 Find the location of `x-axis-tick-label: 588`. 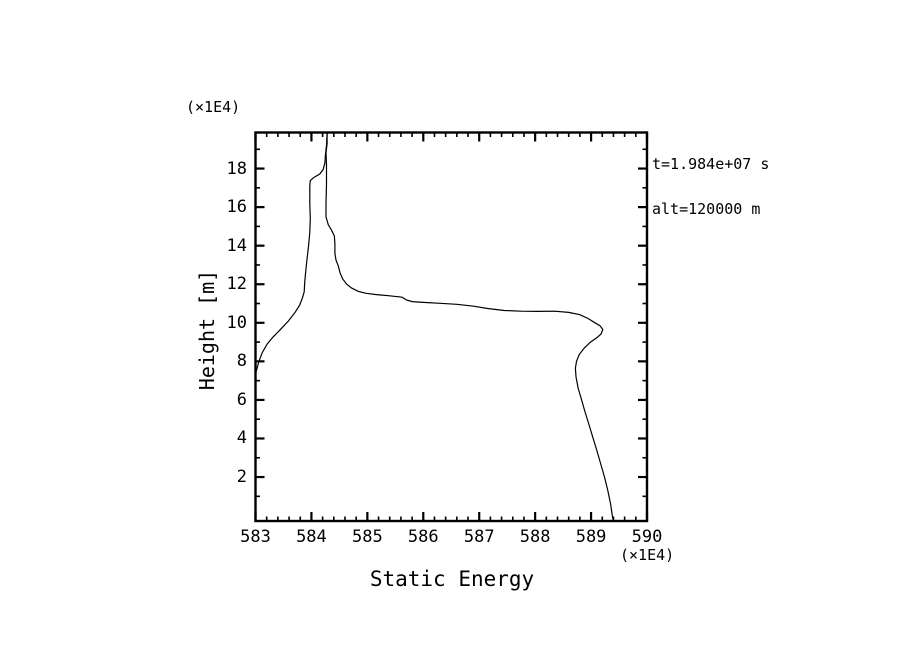

x-axis-tick-label: 588 is located at coordinates (535, 537).